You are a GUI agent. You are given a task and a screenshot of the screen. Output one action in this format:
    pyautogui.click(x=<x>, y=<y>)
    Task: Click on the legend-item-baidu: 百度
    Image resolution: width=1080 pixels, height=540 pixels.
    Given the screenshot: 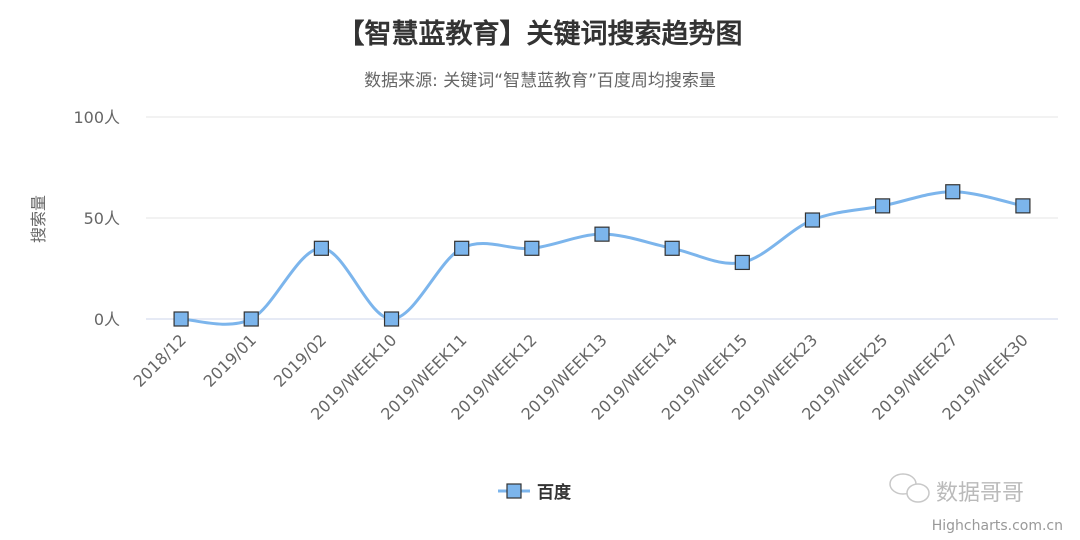 What is the action you would take?
    pyautogui.click(x=535, y=492)
    